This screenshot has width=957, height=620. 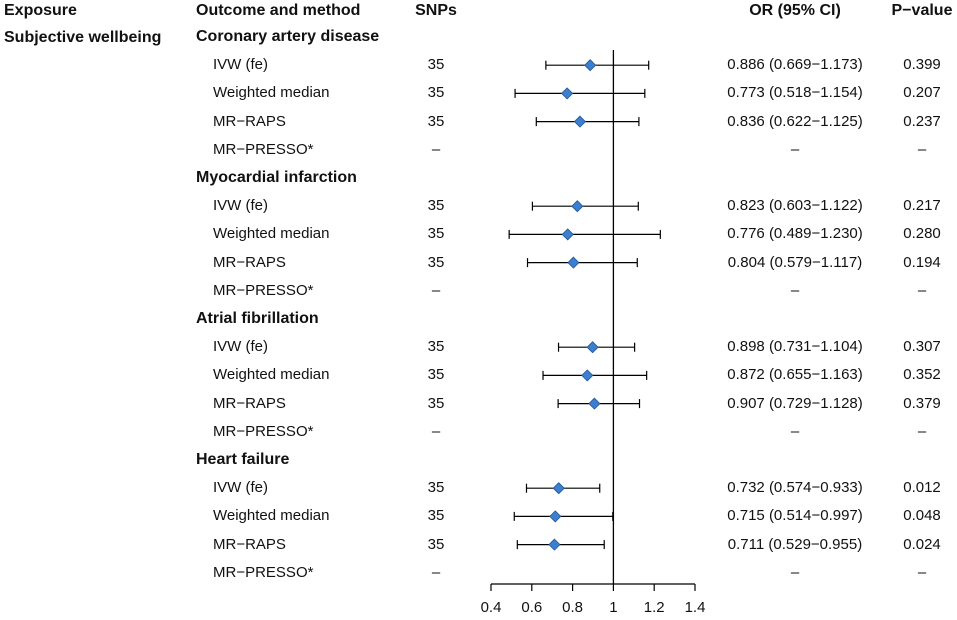 What do you see at coordinates (531, 607) in the screenshot?
I see `x-tick-label: 0.6` at bounding box center [531, 607].